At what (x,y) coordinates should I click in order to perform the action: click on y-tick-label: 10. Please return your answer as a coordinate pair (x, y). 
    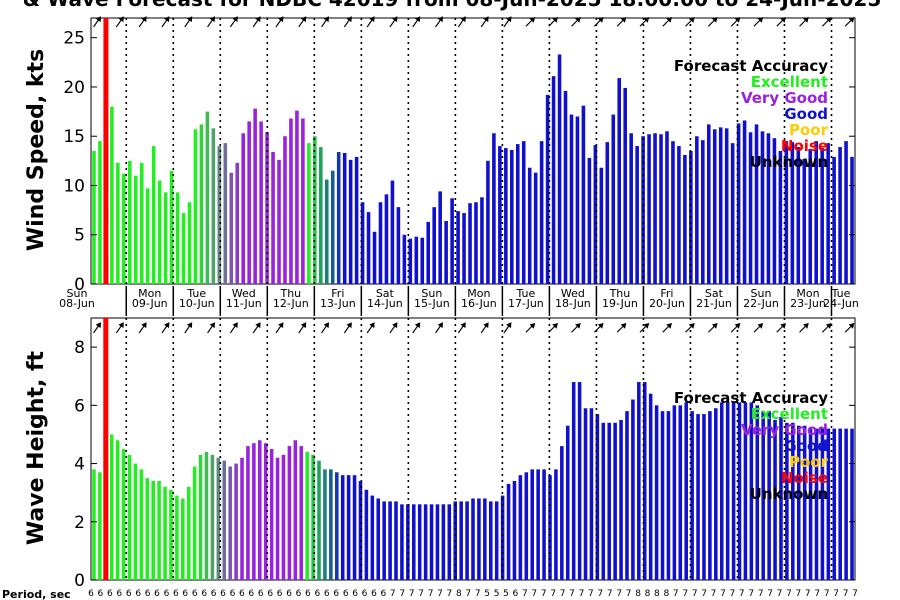
    Looking at the image, I should click on (74, 186).